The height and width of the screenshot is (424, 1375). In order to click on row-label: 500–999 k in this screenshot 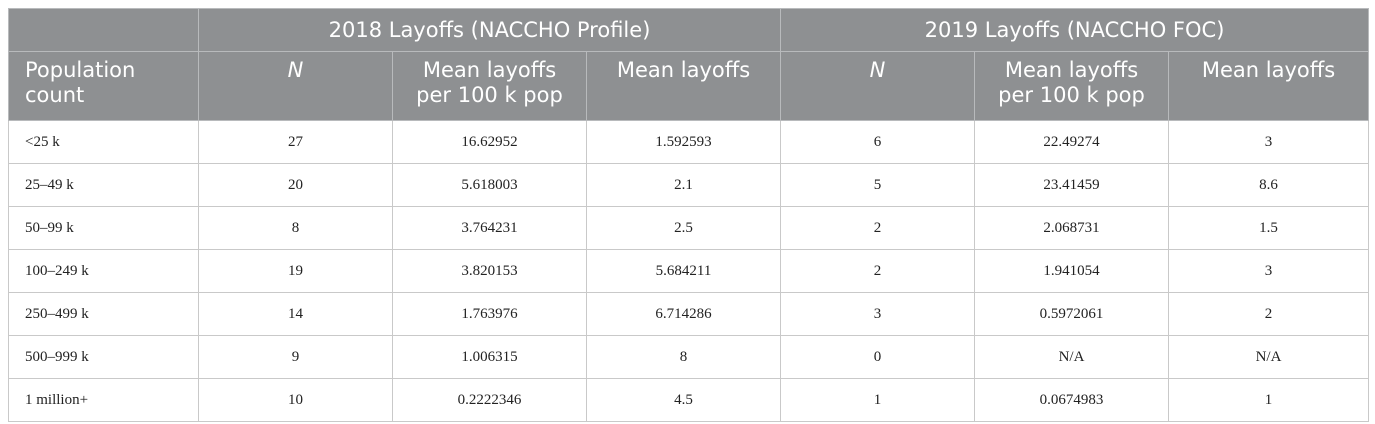, I will do `click(103, 357)`.